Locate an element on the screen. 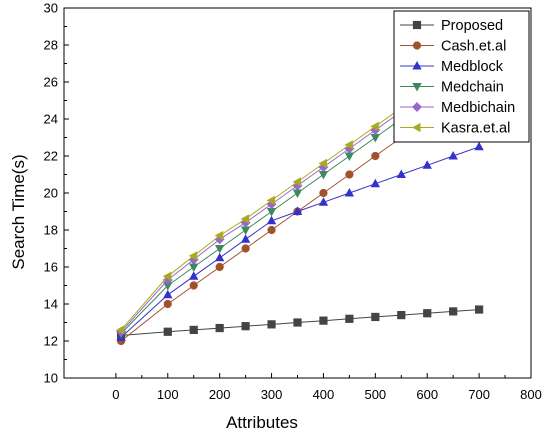 This screenshot has height=437, width=550. legend-label: Medchain is located at coordinates (472, 88).